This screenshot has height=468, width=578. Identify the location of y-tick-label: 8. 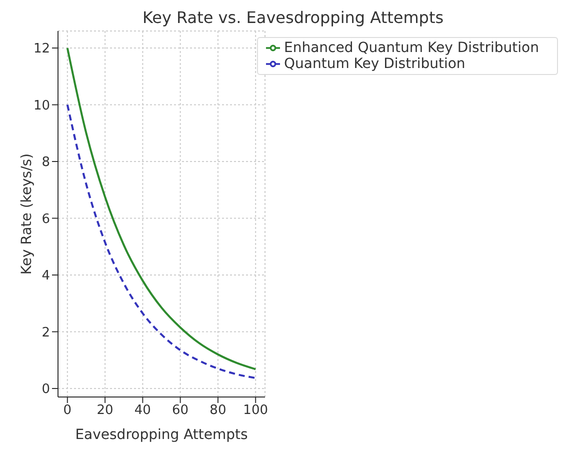
(46, 162).